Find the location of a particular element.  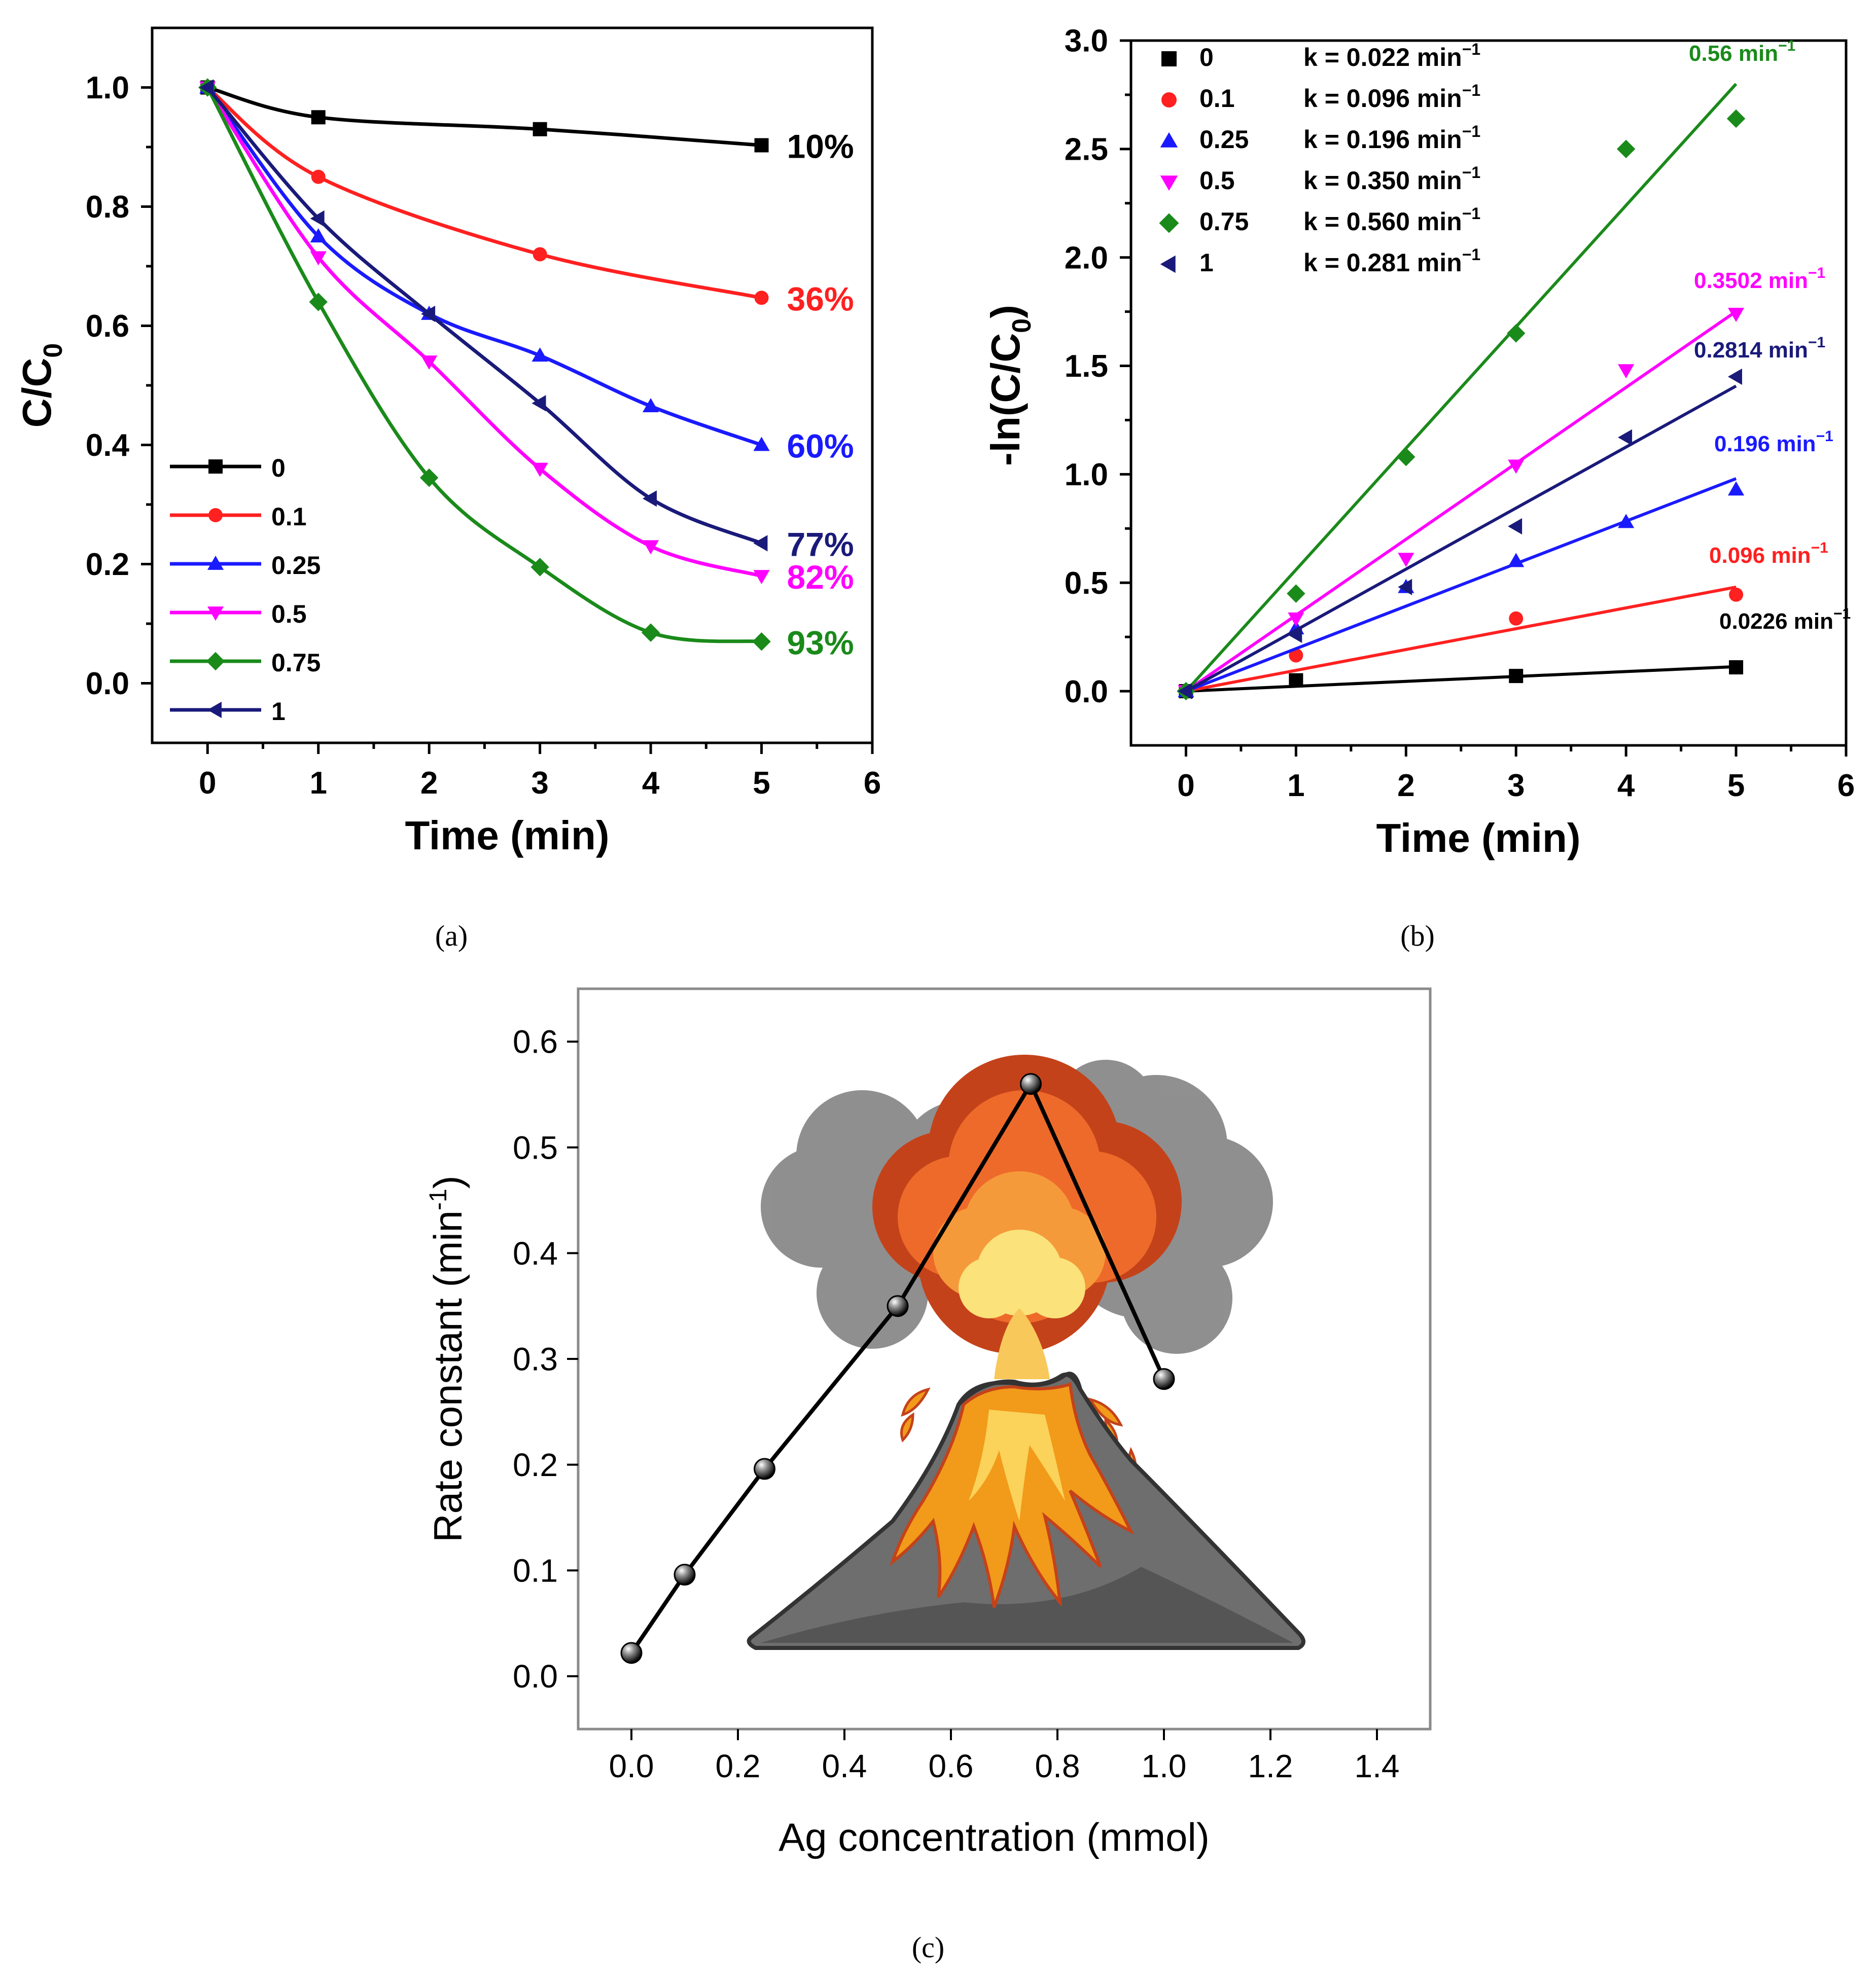

legend-label: 0.75 is located at coordinates (1224, 222).